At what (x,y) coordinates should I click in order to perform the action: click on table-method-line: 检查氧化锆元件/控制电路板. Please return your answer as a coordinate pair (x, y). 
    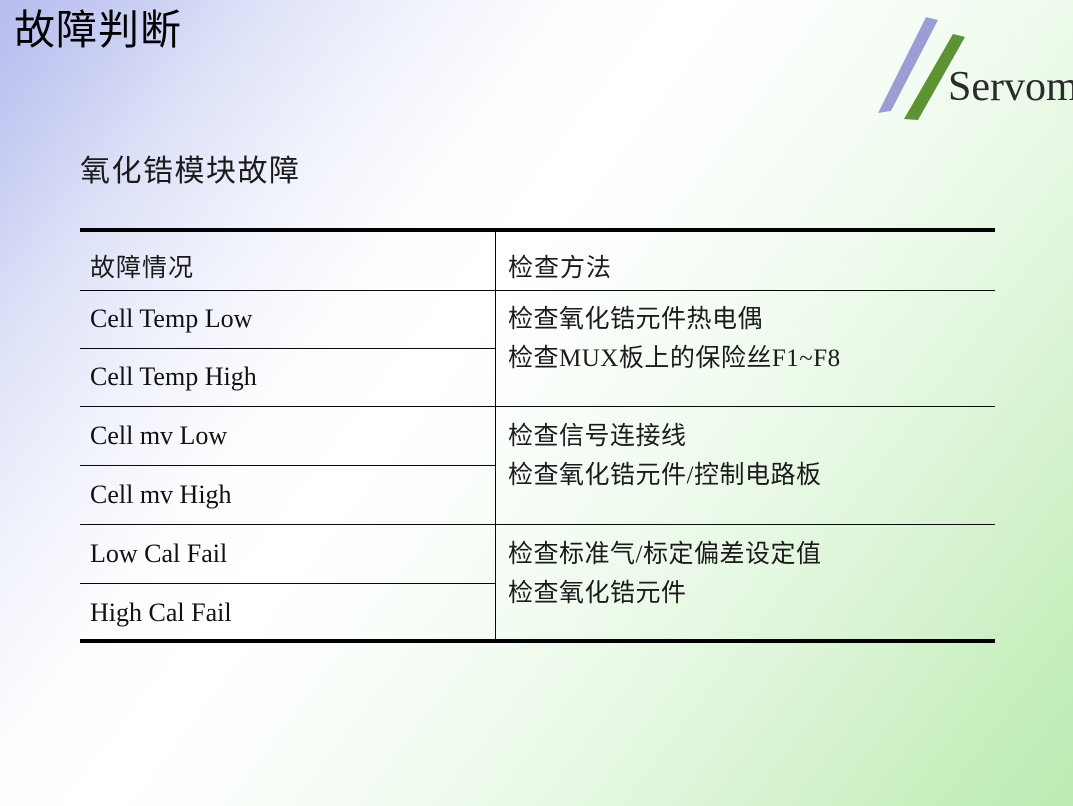
    Looking at the image, I should click on (665, 475).